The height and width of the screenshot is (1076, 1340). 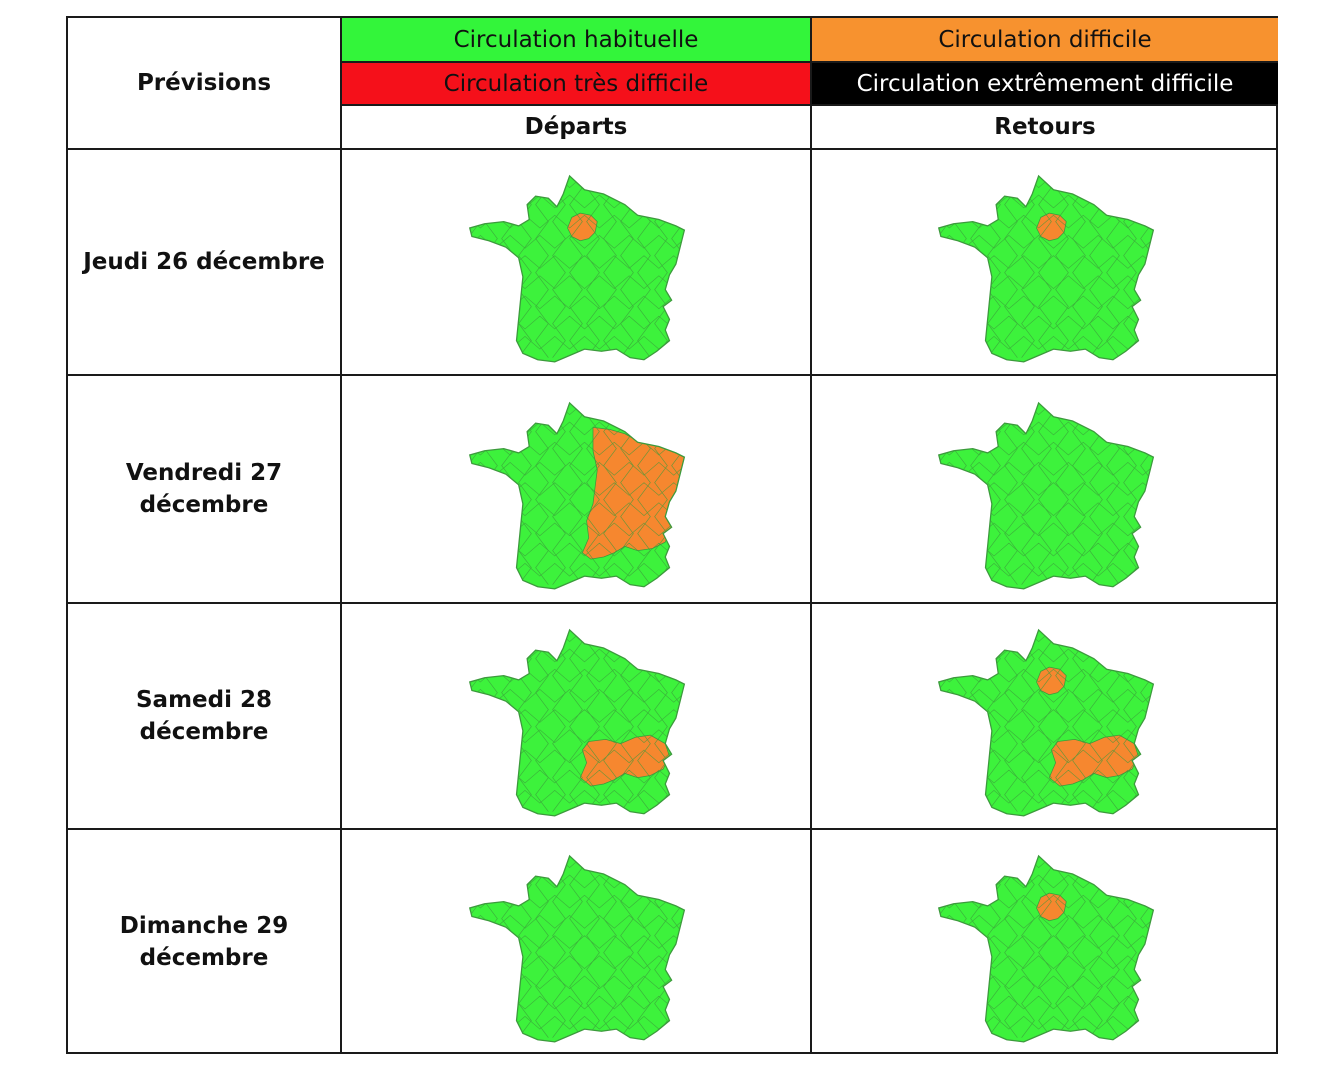 I want to click on legend-difficult: Circulation difficile, so click(x=1045, y=39).